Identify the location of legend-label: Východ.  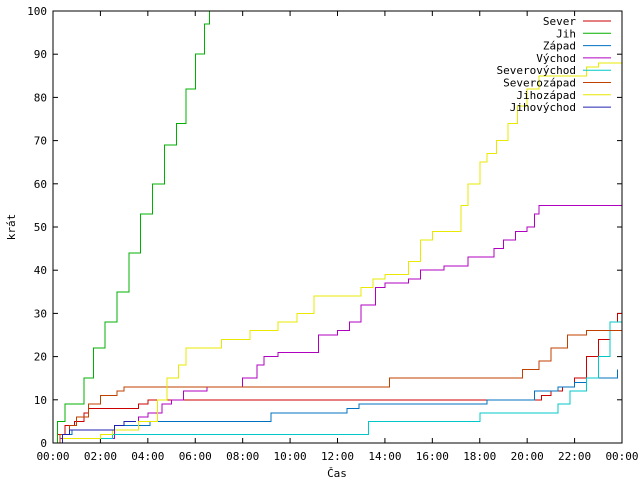
(556, 58).